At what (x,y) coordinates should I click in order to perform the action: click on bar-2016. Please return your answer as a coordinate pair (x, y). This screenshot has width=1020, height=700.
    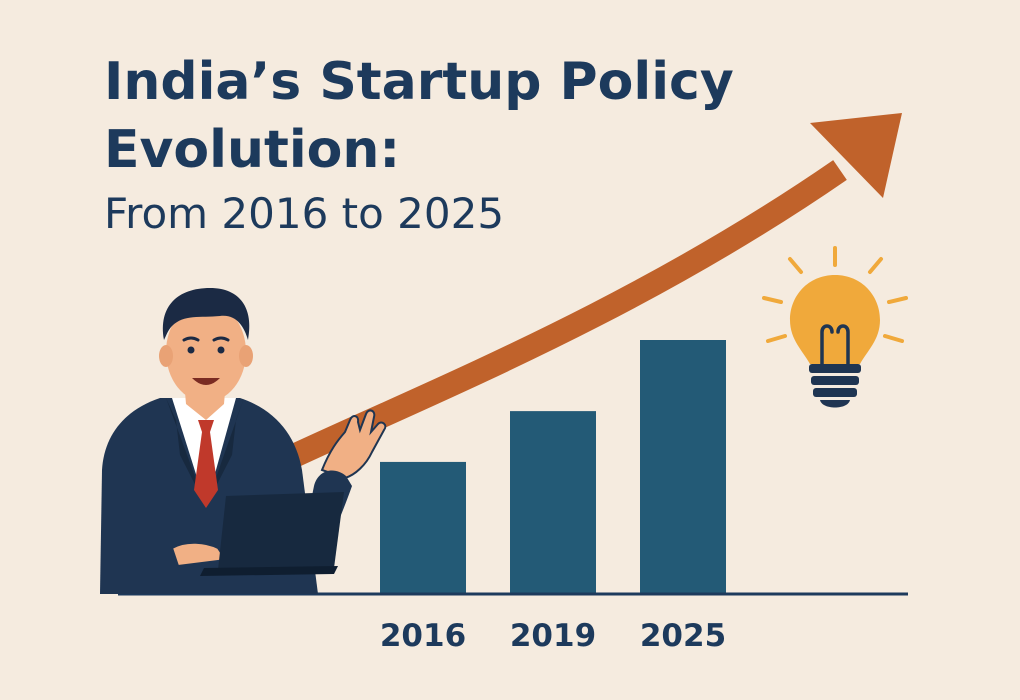
    Looking at the image, I should click on (423, 527).